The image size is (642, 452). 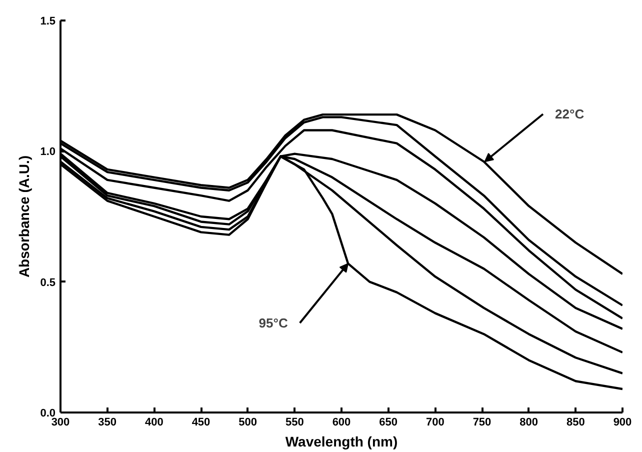 I want to click on x-tick-label: 850, so click(x=575, y=422).